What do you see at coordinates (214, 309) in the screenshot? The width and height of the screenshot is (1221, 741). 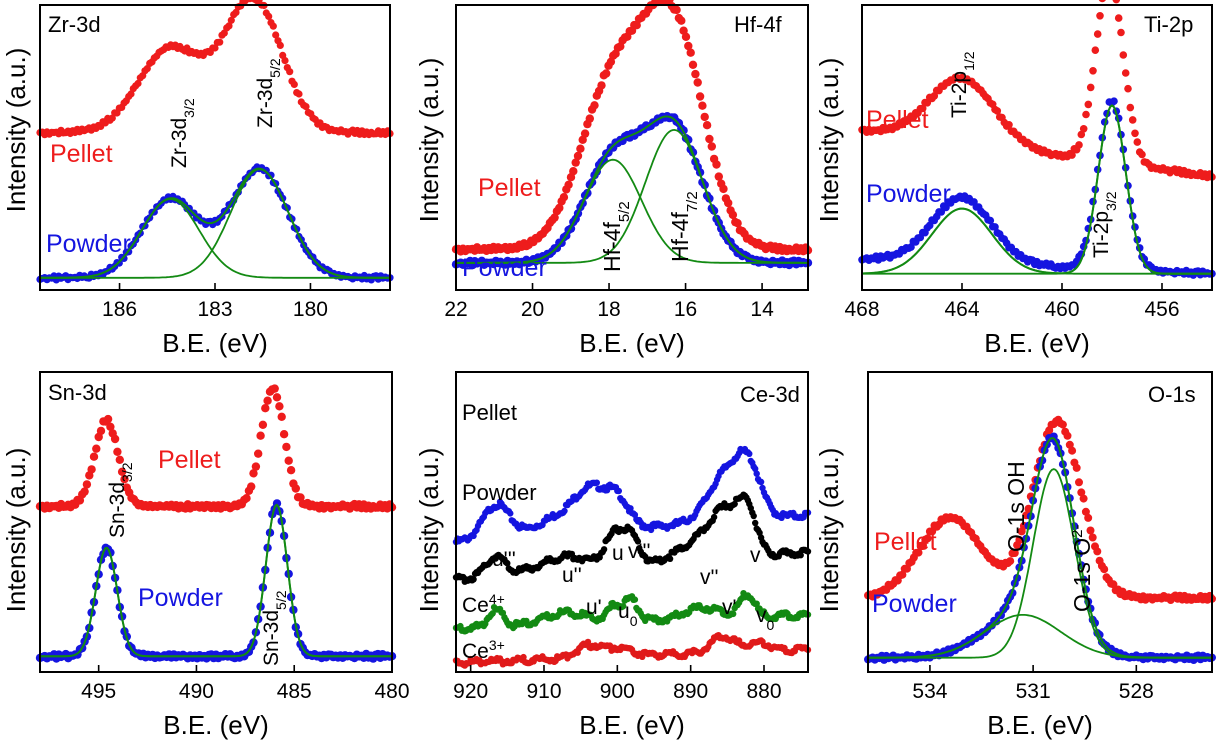 I see `x-tick-label: 183` at bounding box center [214, 309].